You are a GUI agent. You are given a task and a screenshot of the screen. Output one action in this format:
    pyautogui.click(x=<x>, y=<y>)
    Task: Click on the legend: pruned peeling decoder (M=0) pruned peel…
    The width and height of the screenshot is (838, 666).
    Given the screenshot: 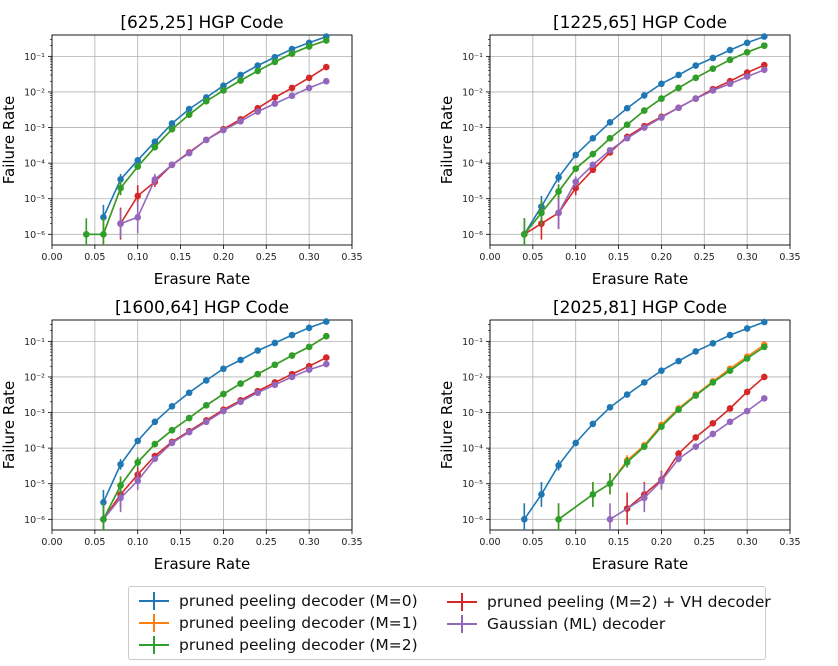 What is the action you would take?
    pyautogui.click(x=449, y=623)
    